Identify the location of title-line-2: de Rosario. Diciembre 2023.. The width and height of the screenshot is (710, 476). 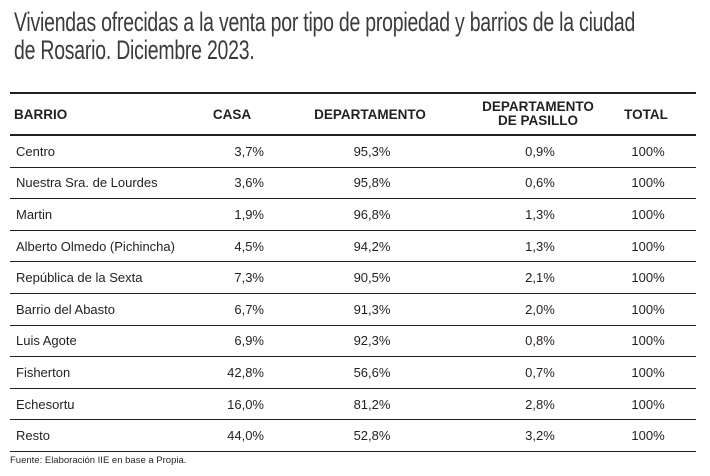
(134, 50).